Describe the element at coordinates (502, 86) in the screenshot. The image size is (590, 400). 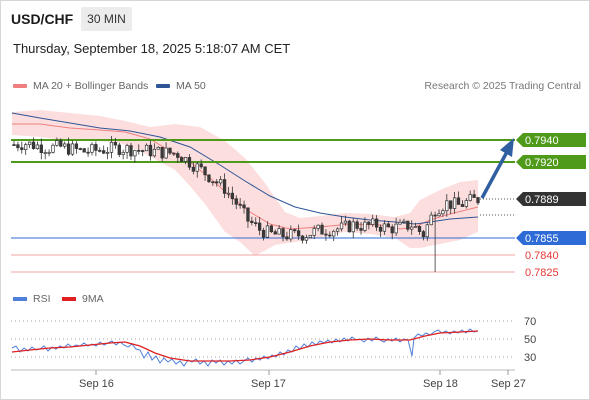
I see `copyright-label: Research © 2025 Trading Central` at that location.